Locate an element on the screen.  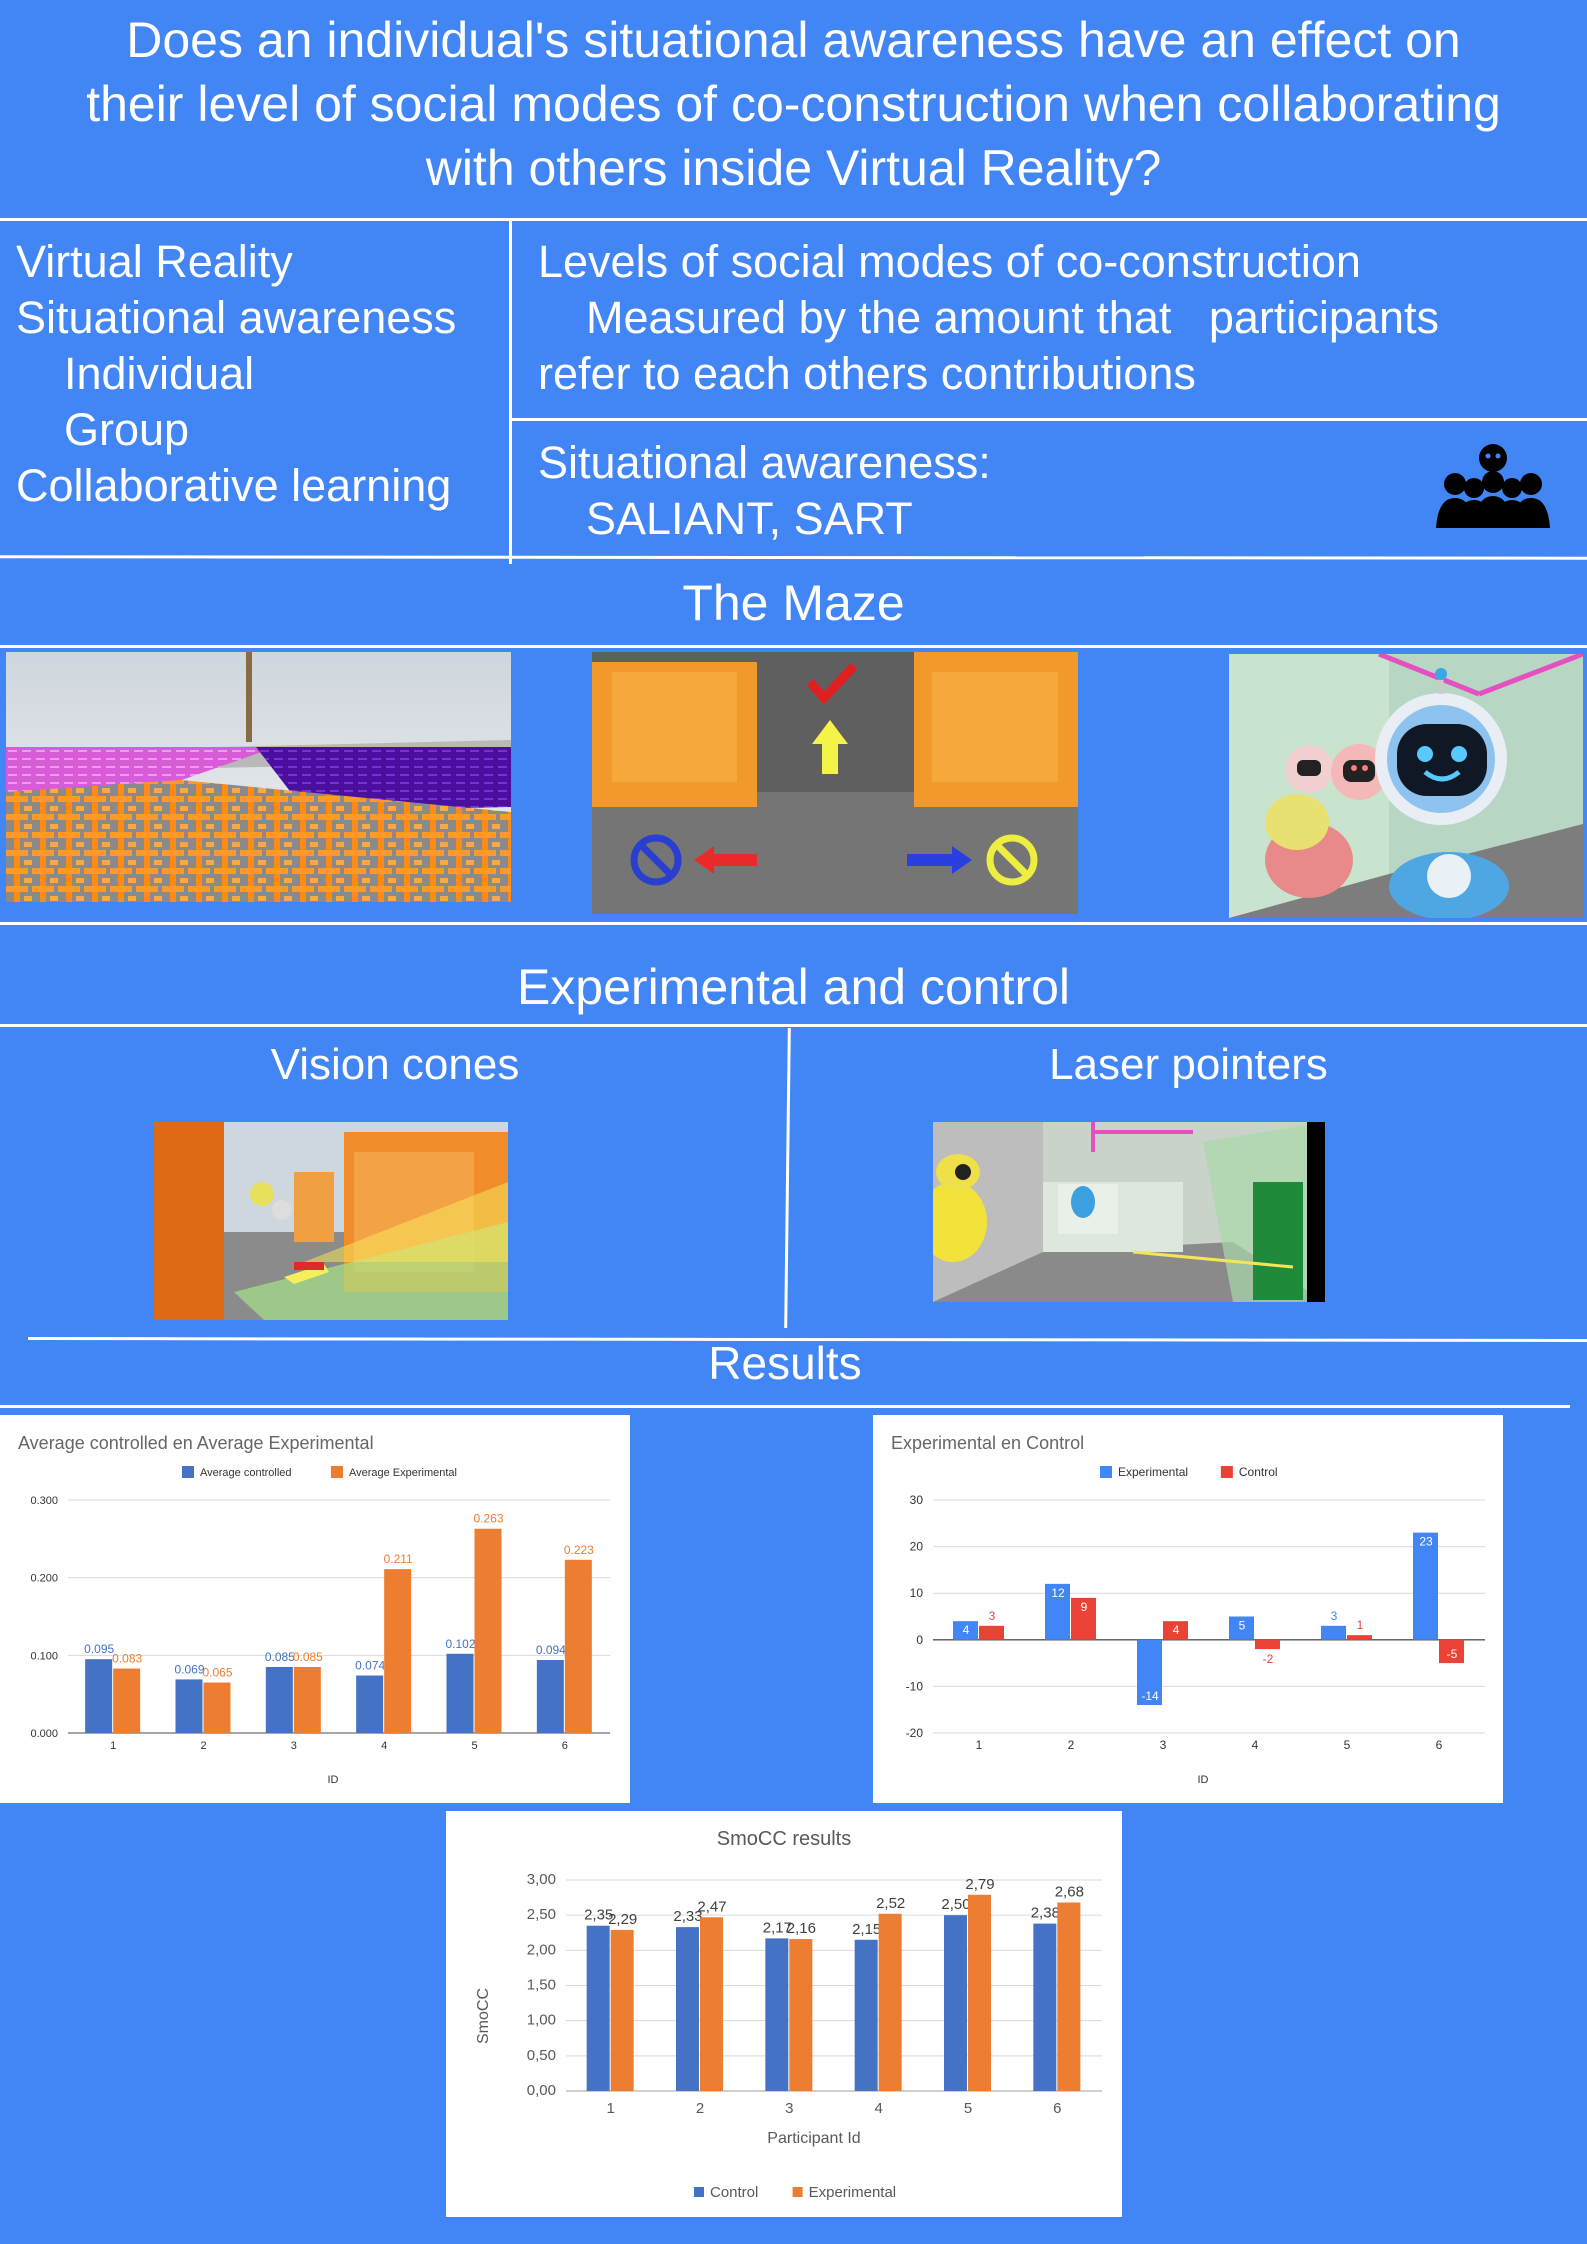
keyword-item: Group is located at coordinates (127, 429).